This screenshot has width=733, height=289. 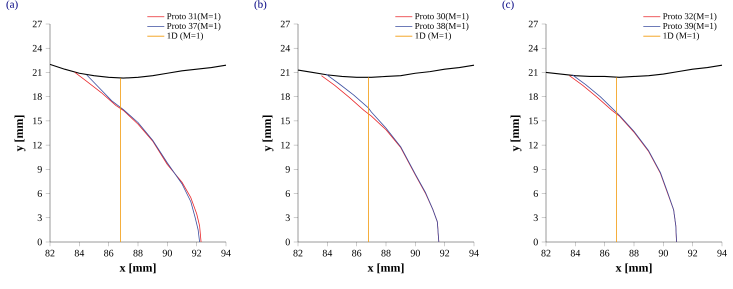 What do you see at coordinates (441, 26) in the screenshot?
I see `legend-label: Proto 38(M=1)` at bounding box center [441, 26].